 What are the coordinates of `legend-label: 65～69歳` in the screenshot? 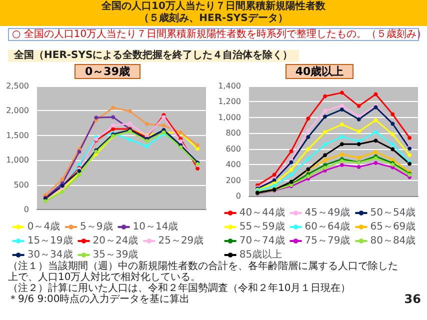 It's located at (393, 226).